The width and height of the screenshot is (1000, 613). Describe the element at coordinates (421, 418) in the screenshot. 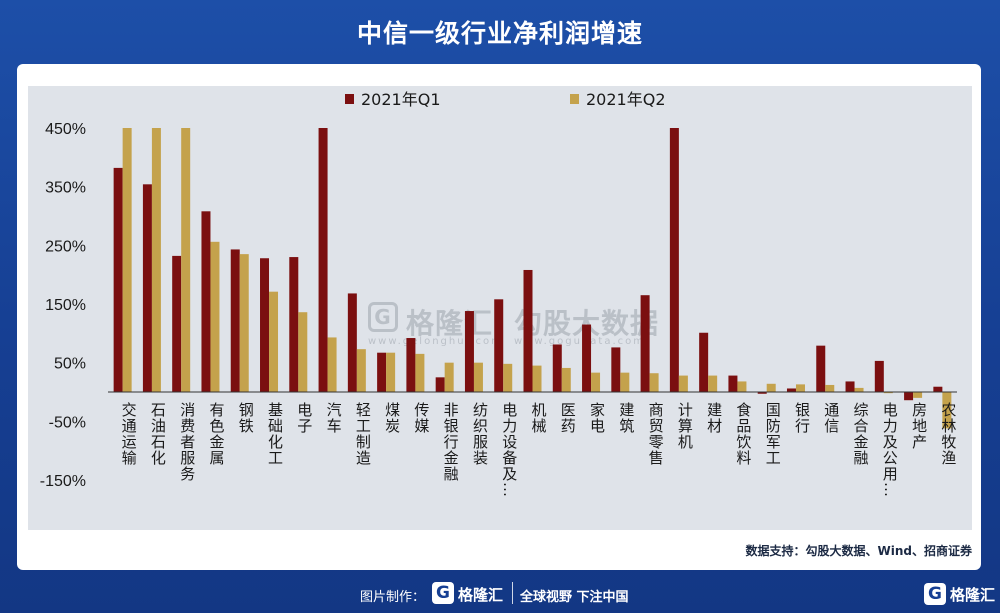

I see `category-label: 传媒` at that location.